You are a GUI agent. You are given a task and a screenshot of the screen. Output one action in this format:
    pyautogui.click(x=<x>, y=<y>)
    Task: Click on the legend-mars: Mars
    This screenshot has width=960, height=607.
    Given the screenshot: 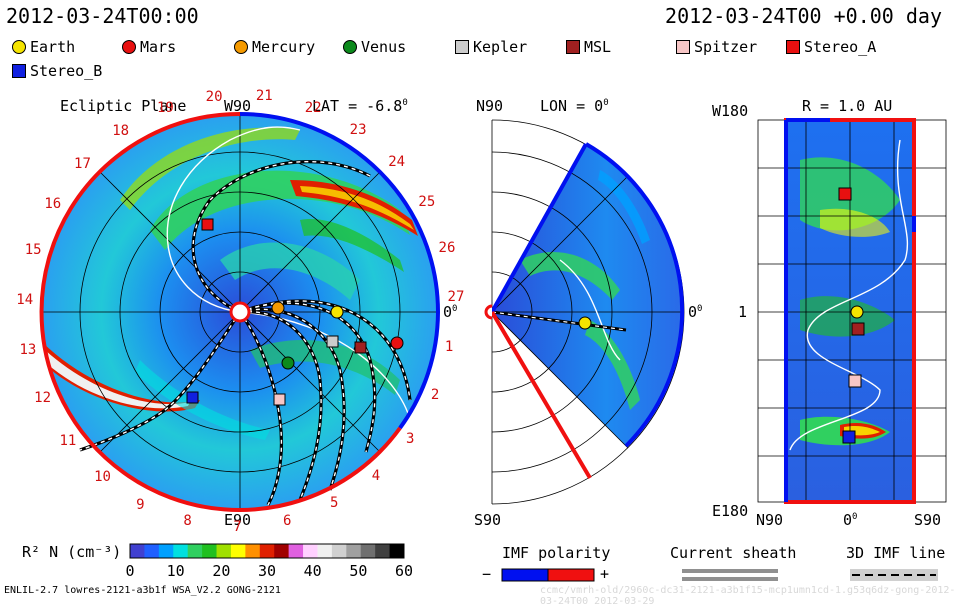 What is the action you would take?
    pyautogui.click(x=149, y=47)
    